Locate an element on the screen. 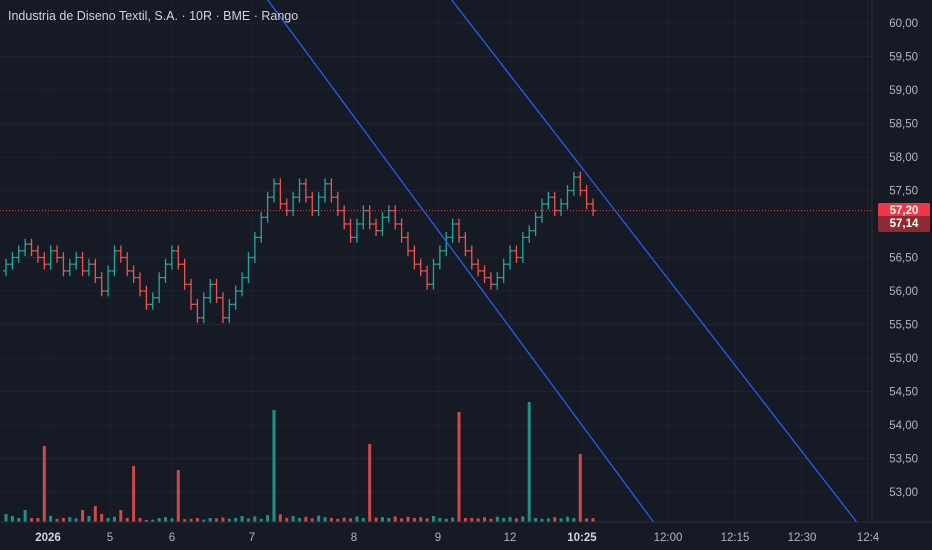  price-tick-label: 57,50 is located at coordinates (903, 192).